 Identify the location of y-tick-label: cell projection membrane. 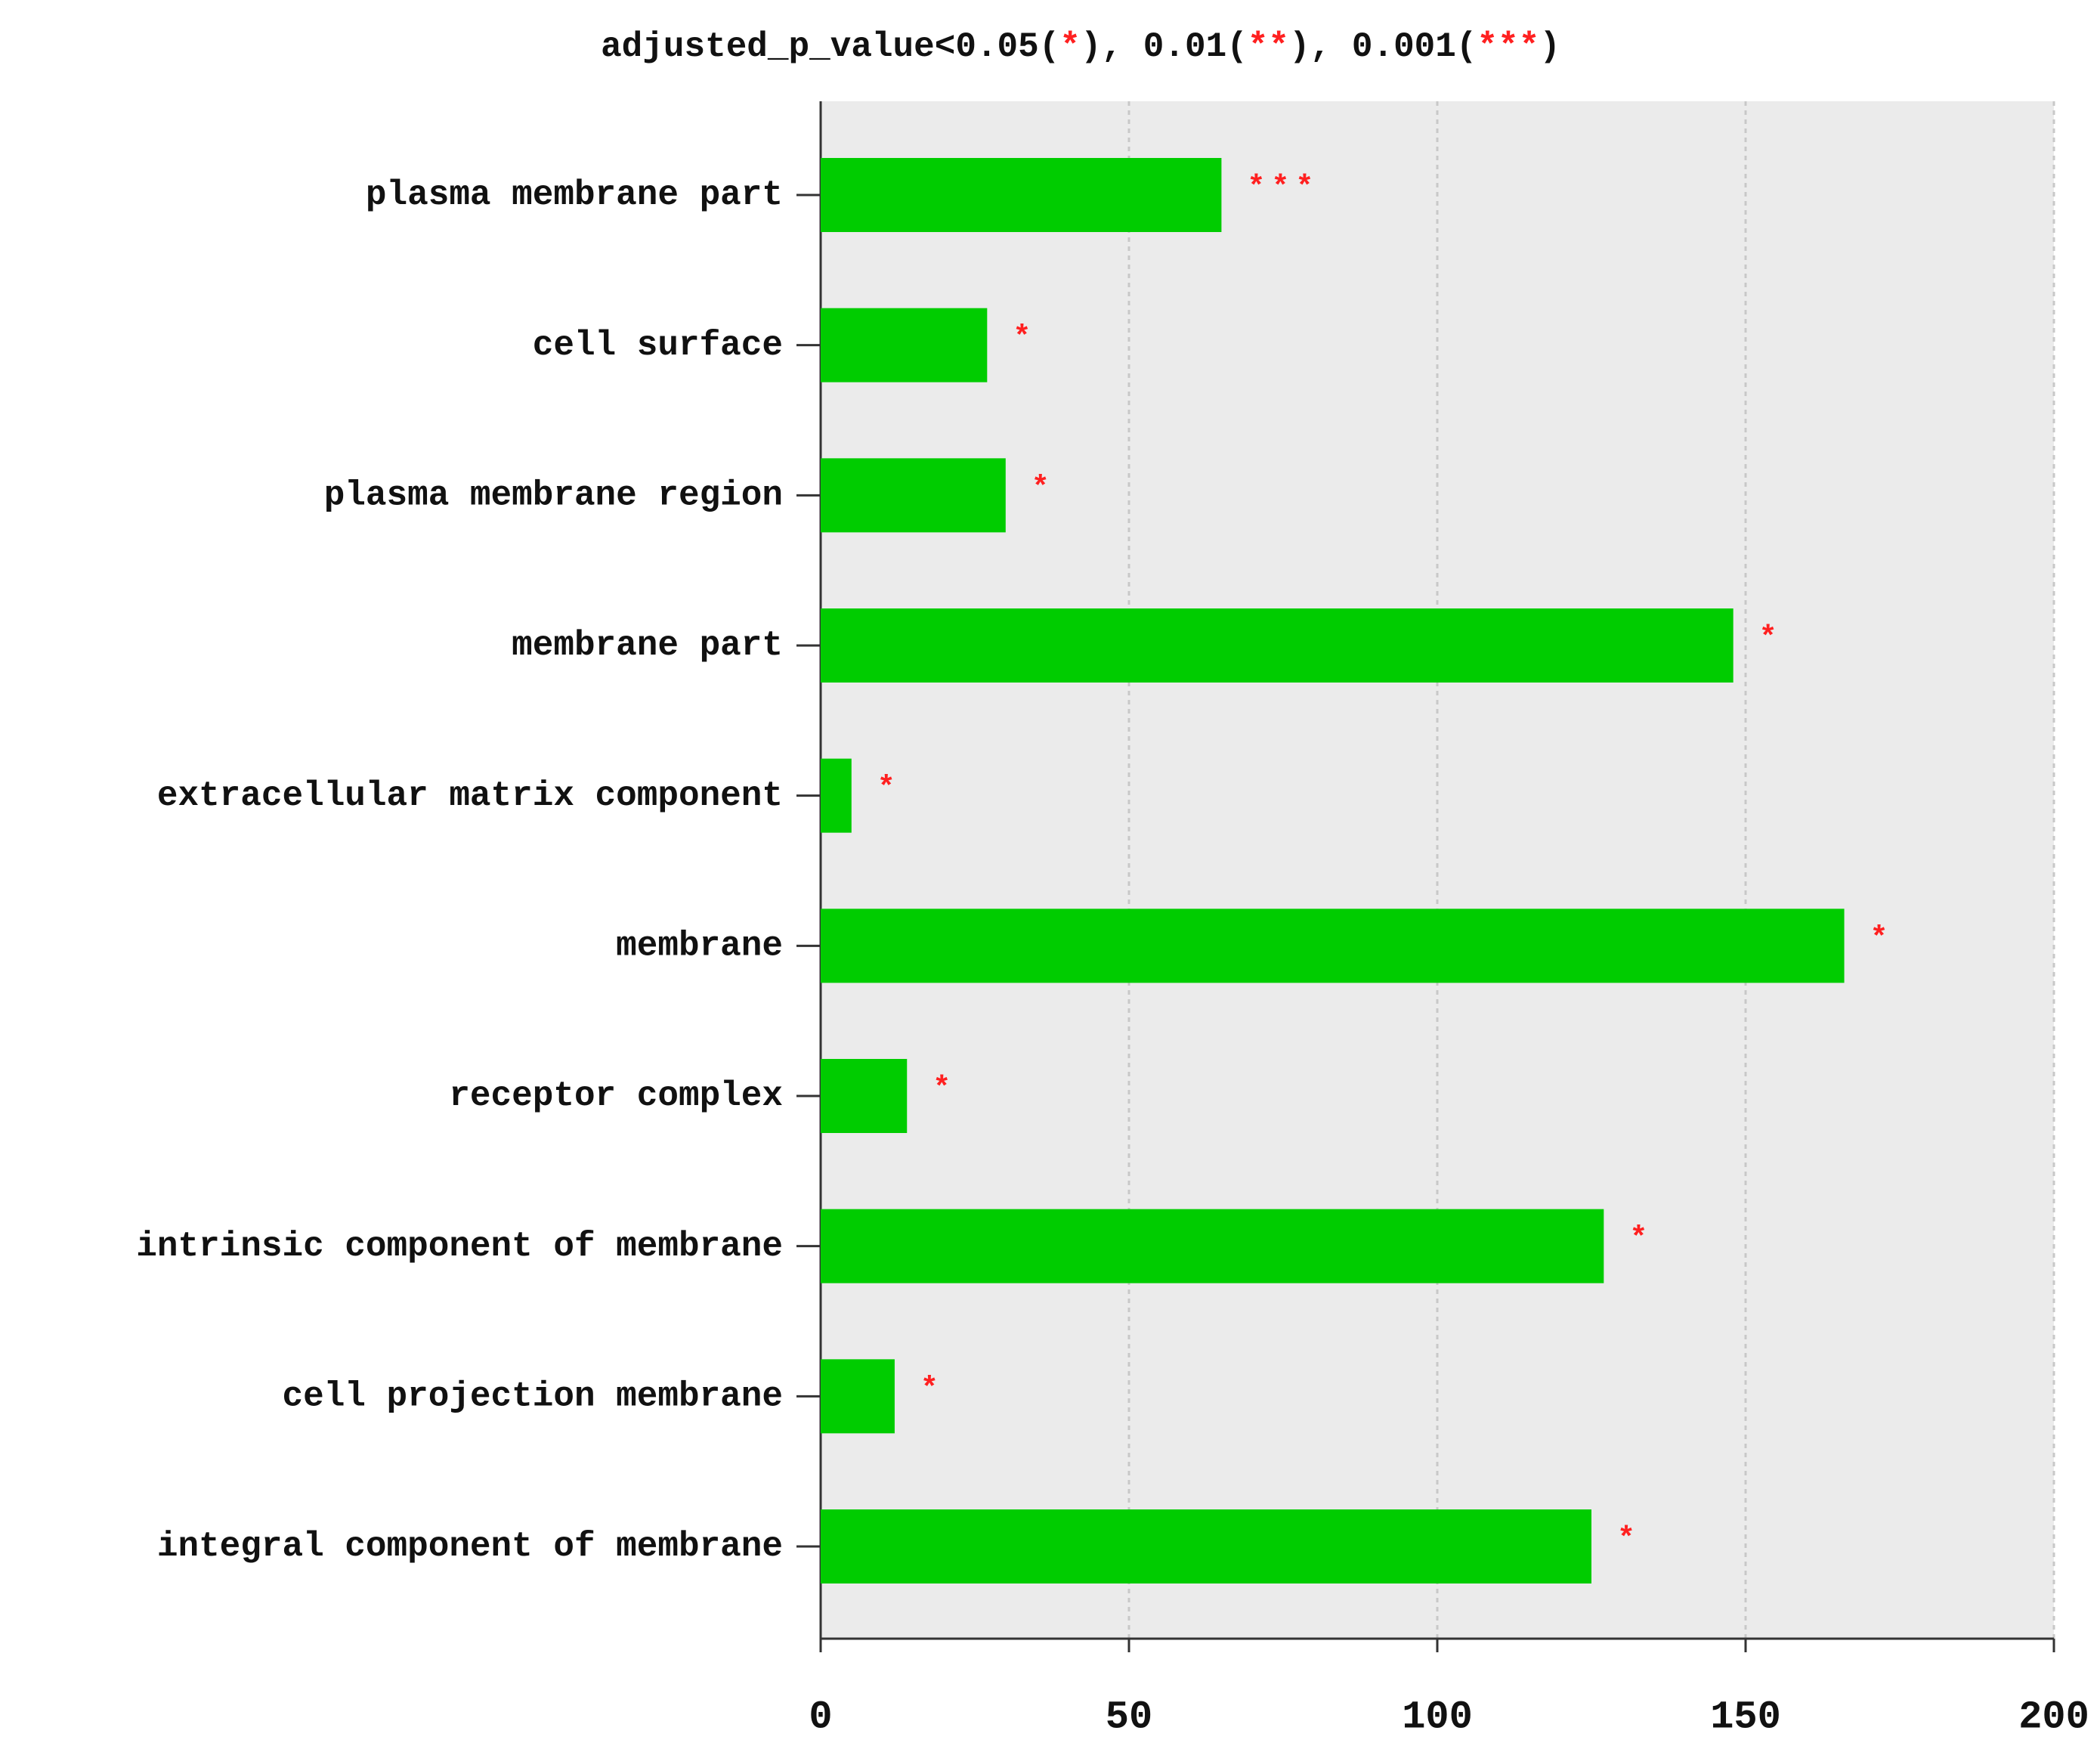
(532, 1396).